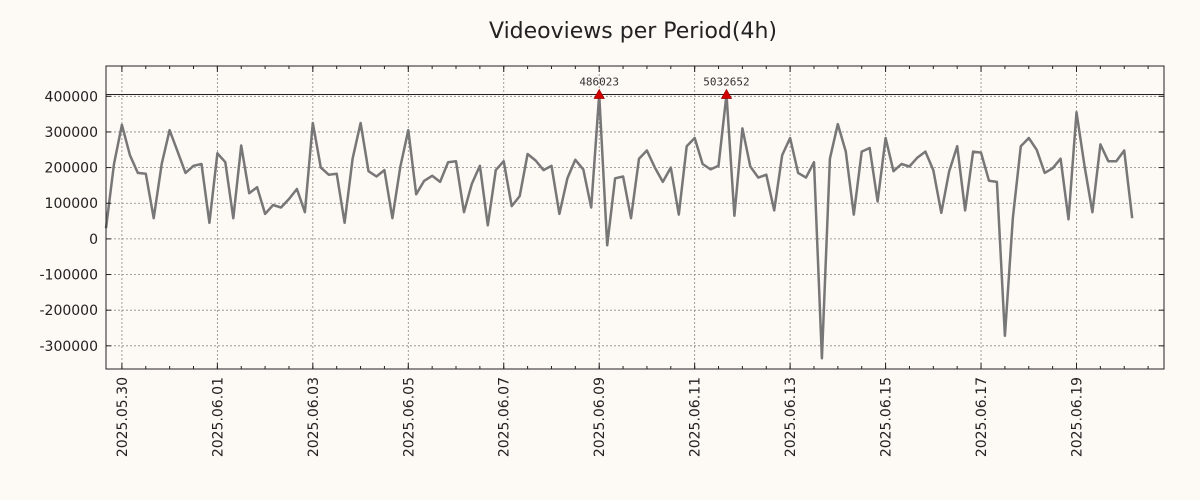 The height and width of the screenshot is (500, 1200). Describe the element at coordinates (314, 417) in the screenshot. I see `x-tick-label: 2025.06.03` at that location.